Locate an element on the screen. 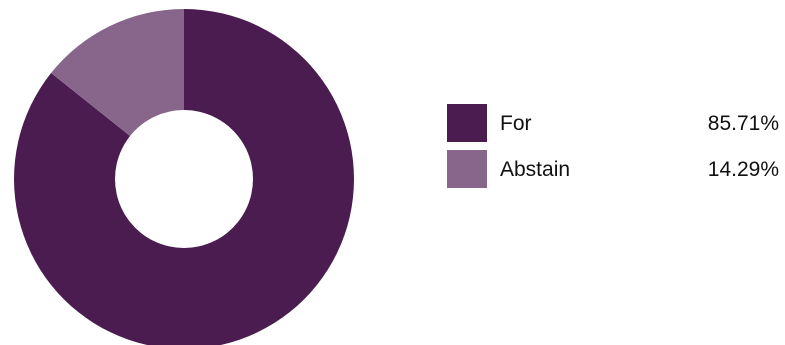 This screenshot has height=345, width=785. legend-label-abstain: Abstain is located at coordinates (535, 169).